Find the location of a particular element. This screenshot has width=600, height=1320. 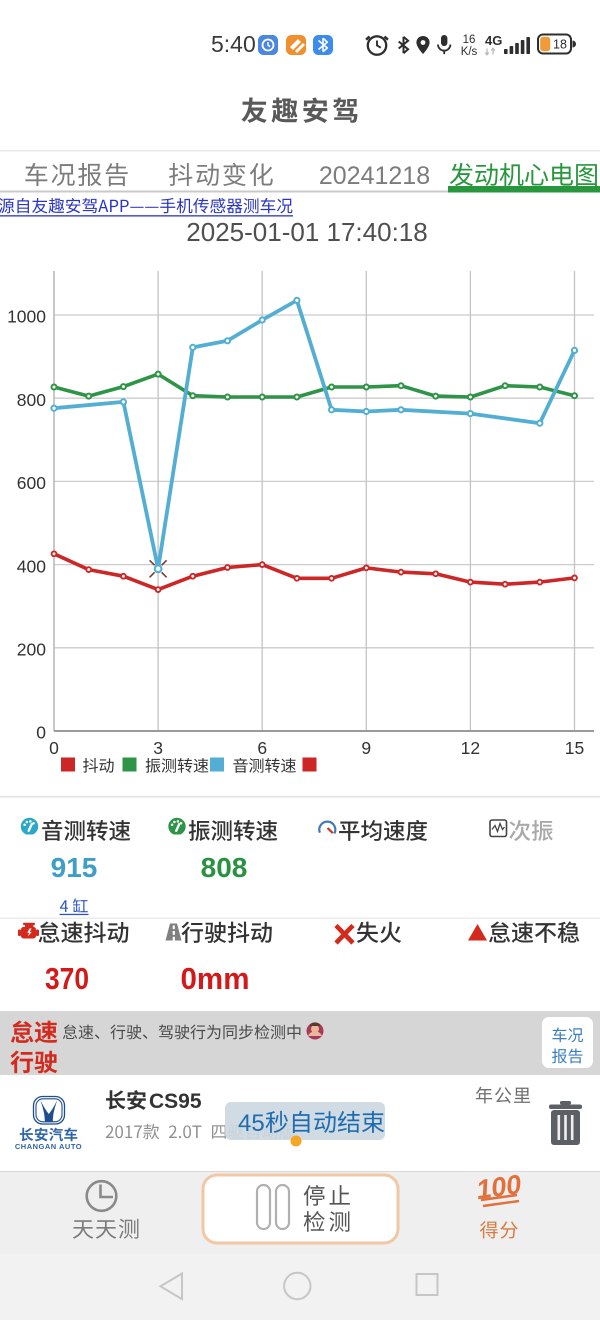

svg-text: 6 is located at coordinates (262, 748).